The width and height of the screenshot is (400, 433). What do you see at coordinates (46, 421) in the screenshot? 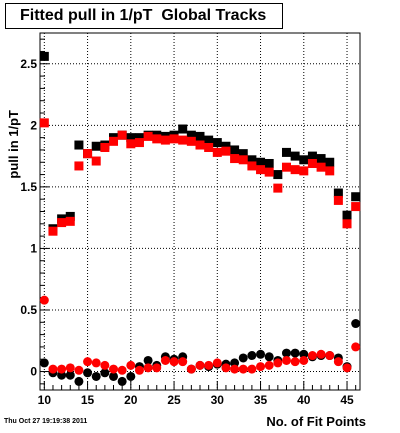
I see `timestamp: Thu Oct 27 19:19:38 2011` at bounding box center [46, 421].